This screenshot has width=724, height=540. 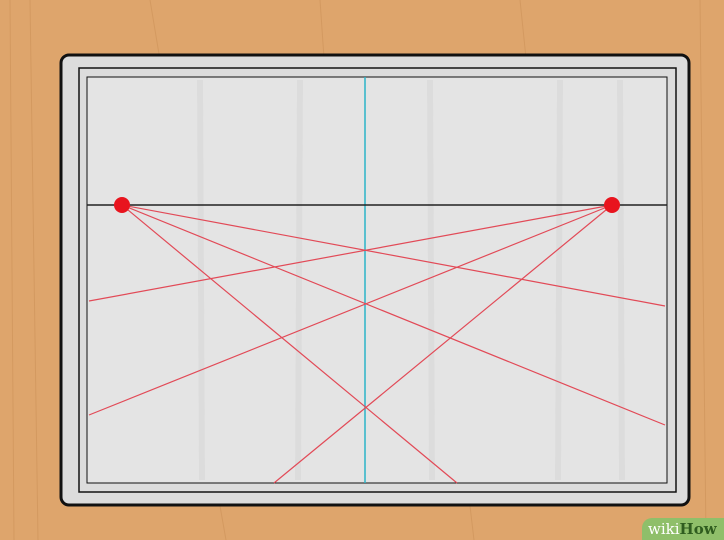 I want to click on left-vanishing-point, so click(x=122, y=205).